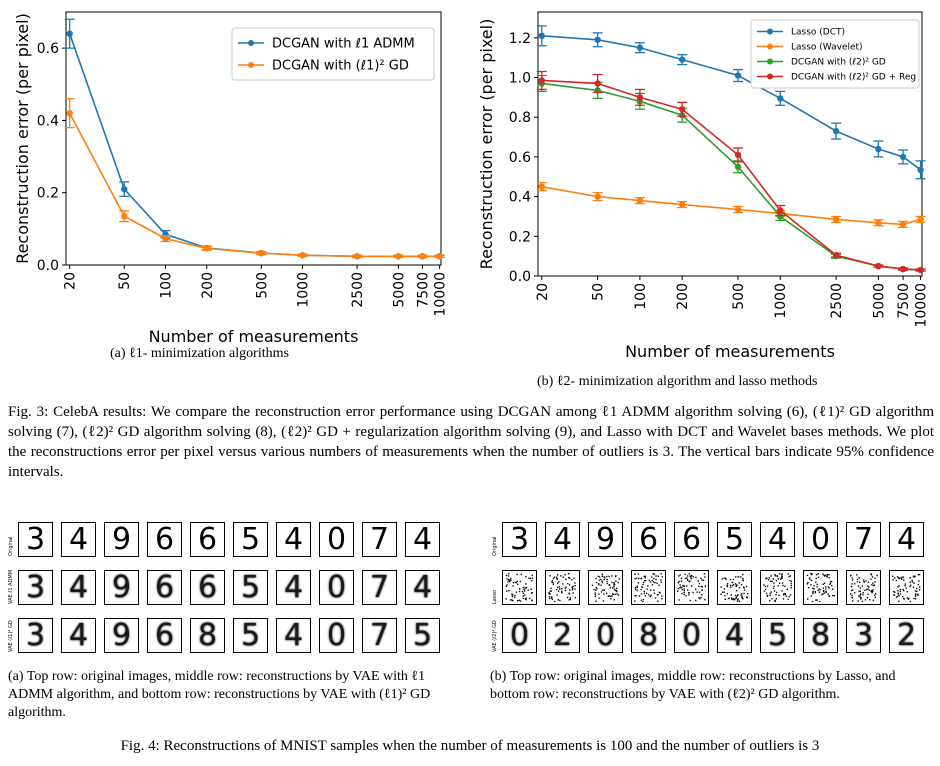 This screenshot has height=766, width=940. Describe the element at coordinates (520, 158) in the screenshot. I see `y-tick-label: 0.6` at that location.